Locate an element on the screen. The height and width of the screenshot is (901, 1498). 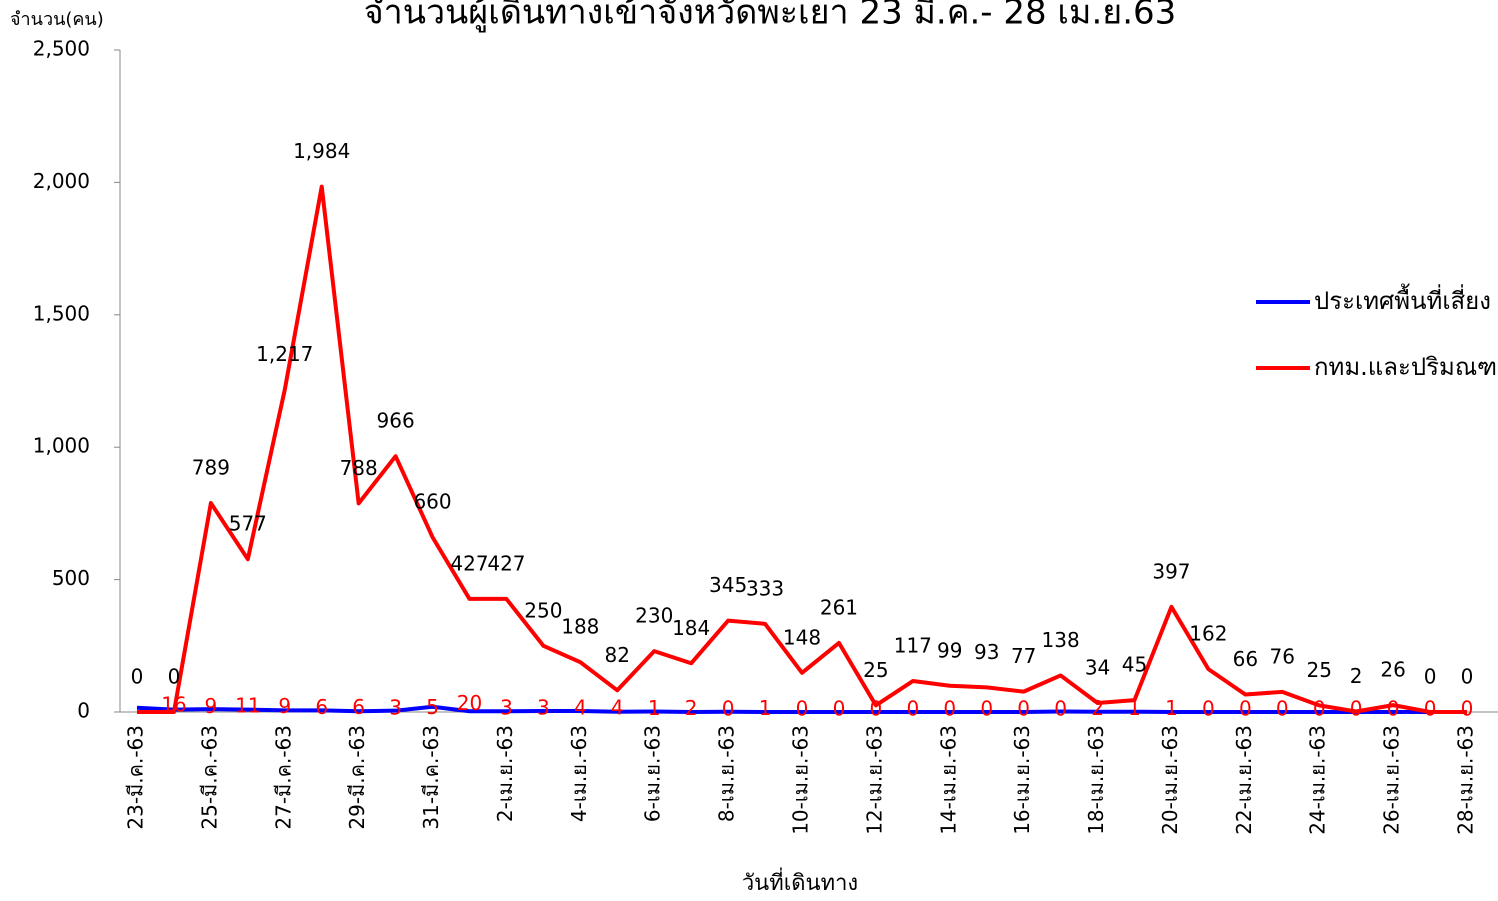
x-tick-label: 23-มี.ค.-63 is located at coordinates (136, 777).